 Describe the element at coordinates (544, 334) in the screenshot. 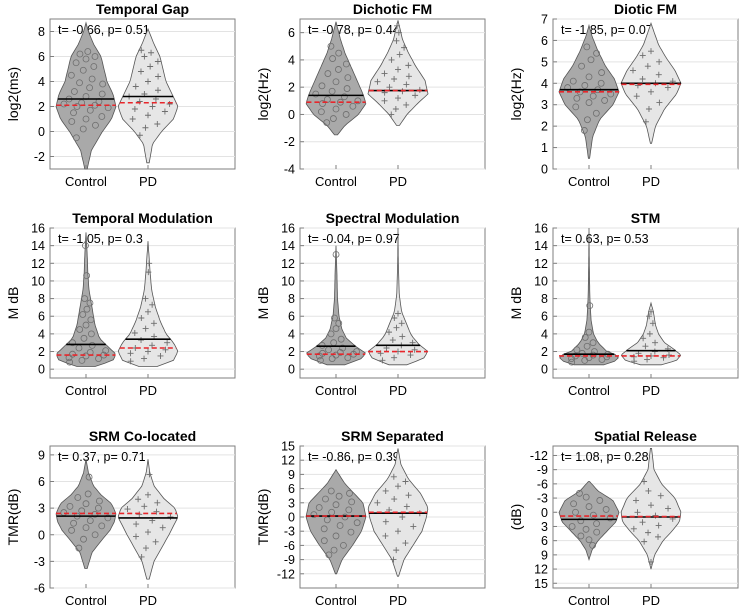

I see `y-tick-label: 4` at that location.